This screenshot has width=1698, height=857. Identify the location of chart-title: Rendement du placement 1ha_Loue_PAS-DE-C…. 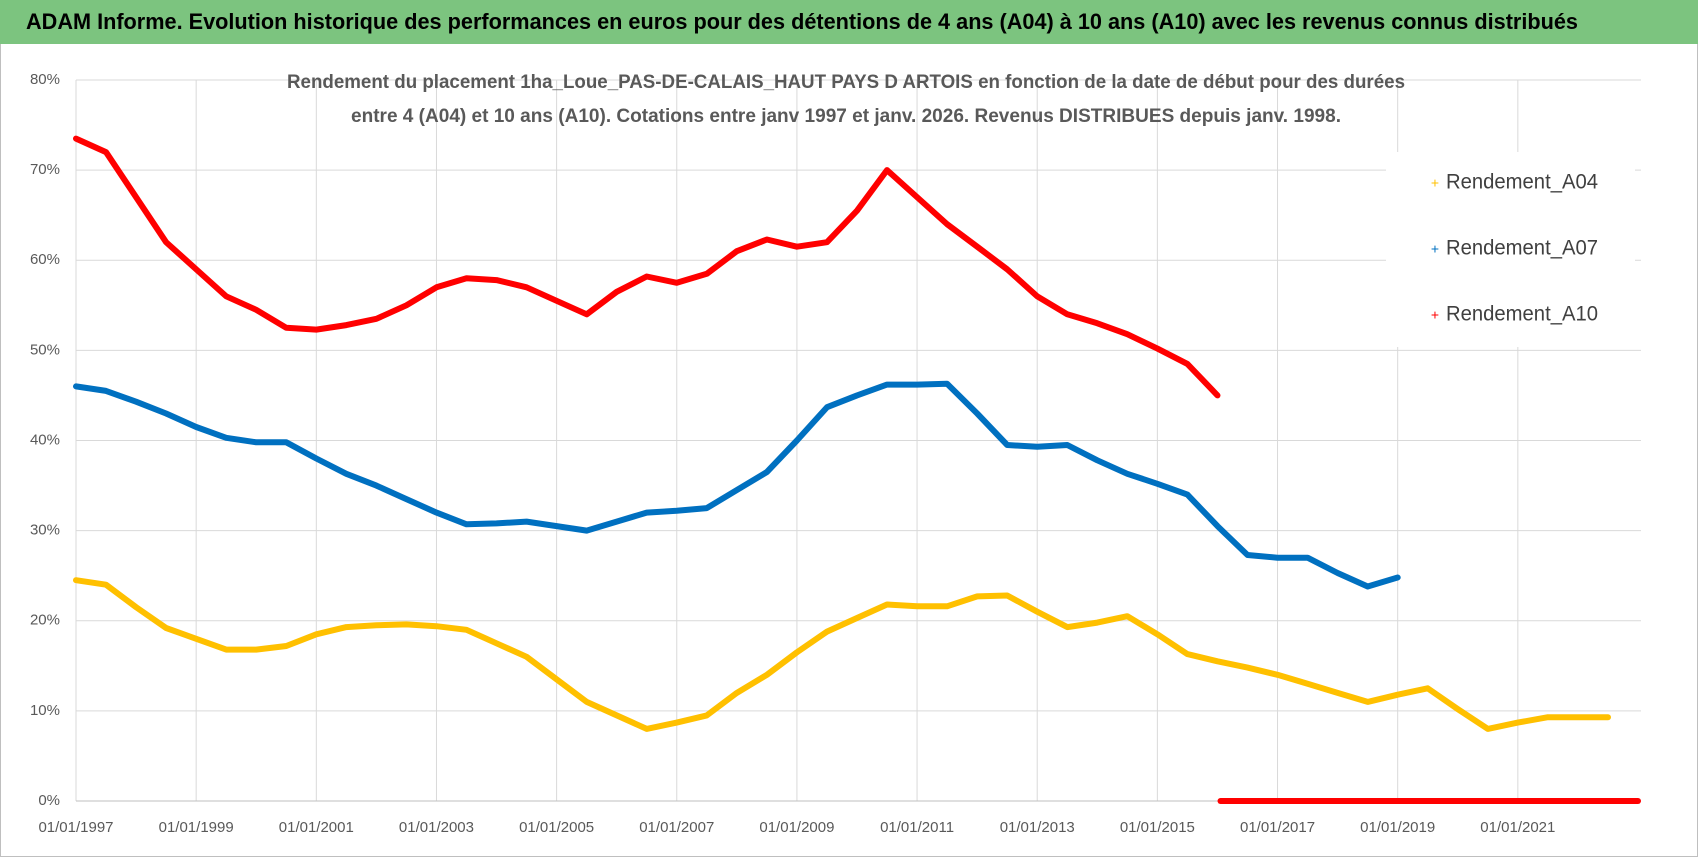
(846, 82).